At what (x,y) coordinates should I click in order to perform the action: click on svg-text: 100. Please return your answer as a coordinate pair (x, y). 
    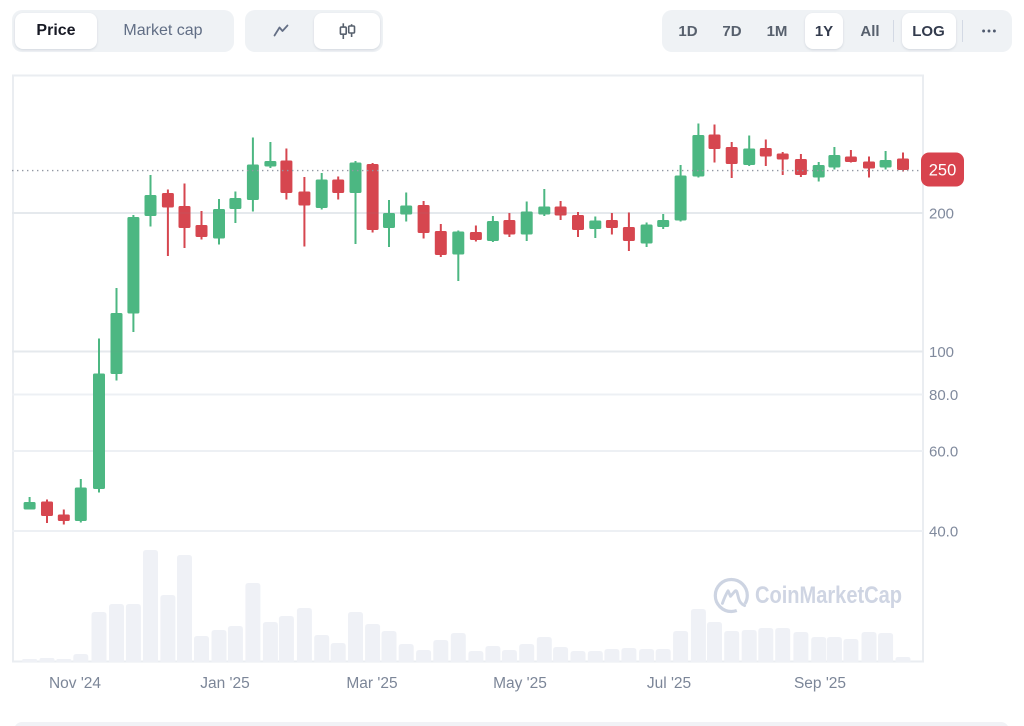
    Looking at the image, I should click on (941, 352).